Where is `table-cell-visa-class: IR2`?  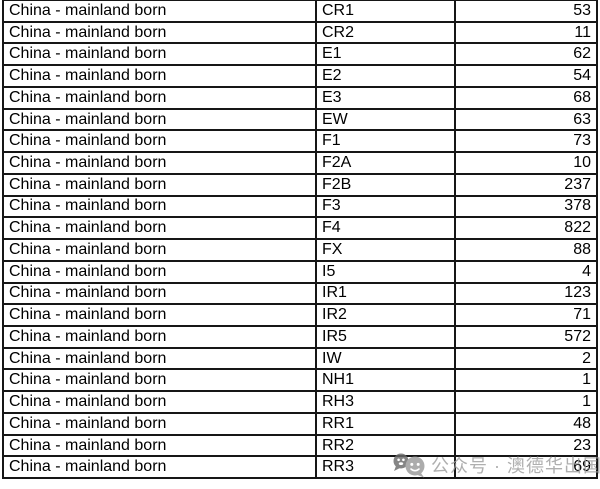 table-cell-visa-class: IR2 is located at coordinates (385, 315).